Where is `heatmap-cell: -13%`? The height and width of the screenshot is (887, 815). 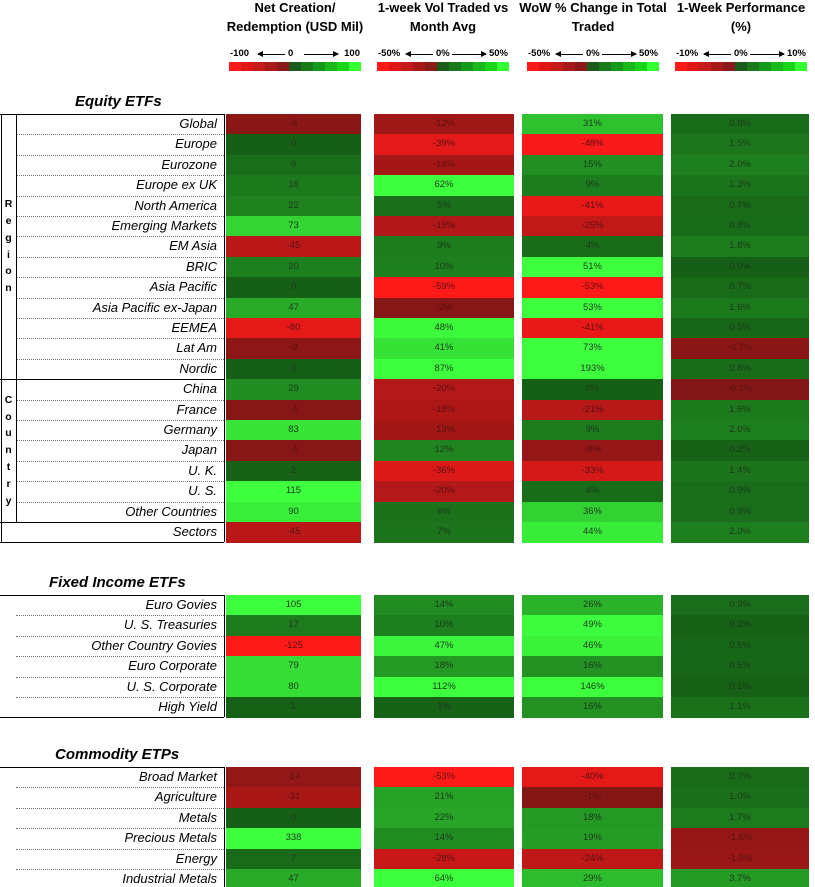 heatmap-cell: -13% is located at coordinates (444, 430).